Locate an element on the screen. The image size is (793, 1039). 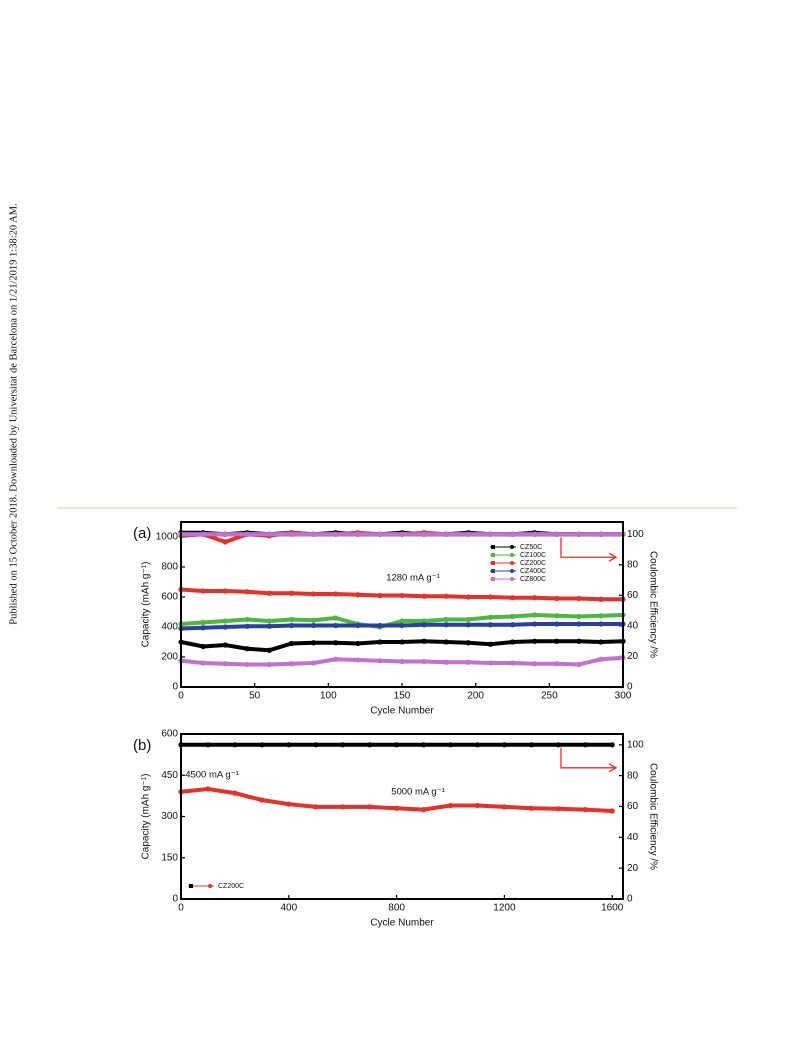
x-tick-label: 300 is located at coordinates (623, 696).